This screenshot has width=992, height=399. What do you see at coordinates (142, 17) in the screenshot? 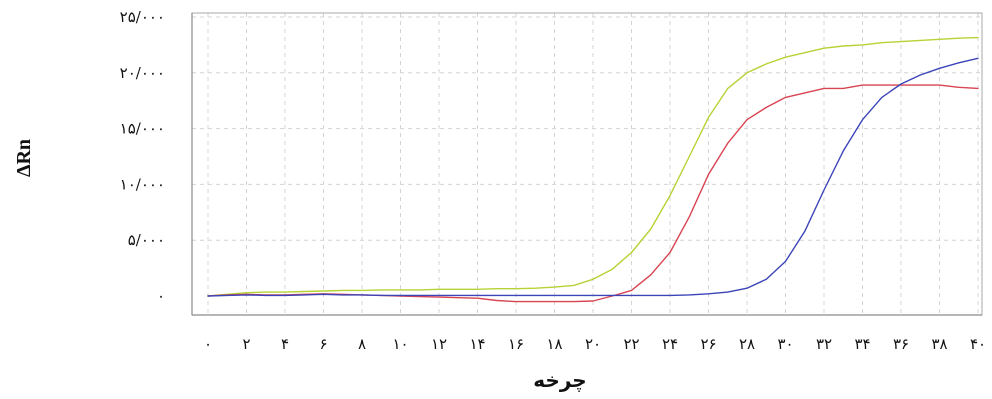
I see `y-tick-label: ۲۵/۰۰۰` at bounding box center [142, 17].